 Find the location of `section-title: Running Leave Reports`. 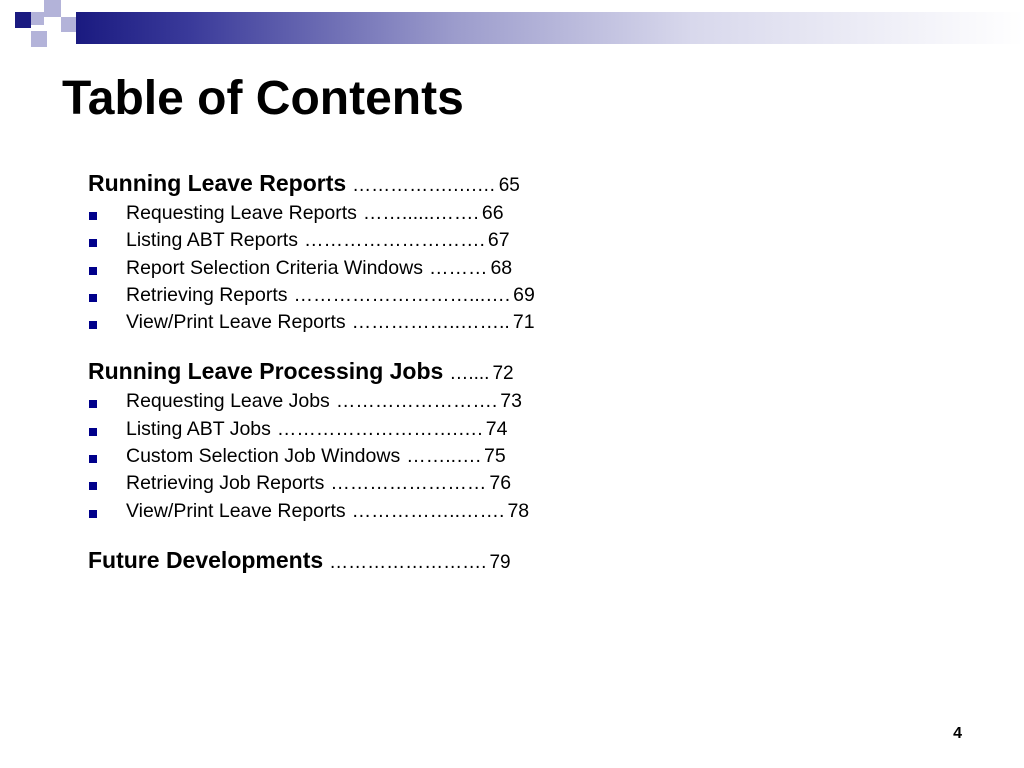

section-title: Running Leave Reports is located at coordinates (217, 183).